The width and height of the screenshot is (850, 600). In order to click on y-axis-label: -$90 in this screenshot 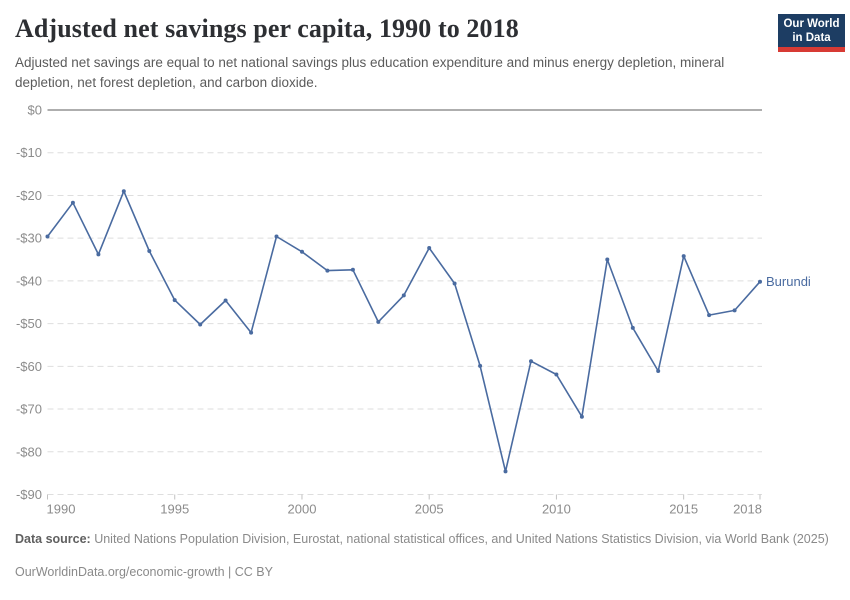, I will do `click(29, 494)`.